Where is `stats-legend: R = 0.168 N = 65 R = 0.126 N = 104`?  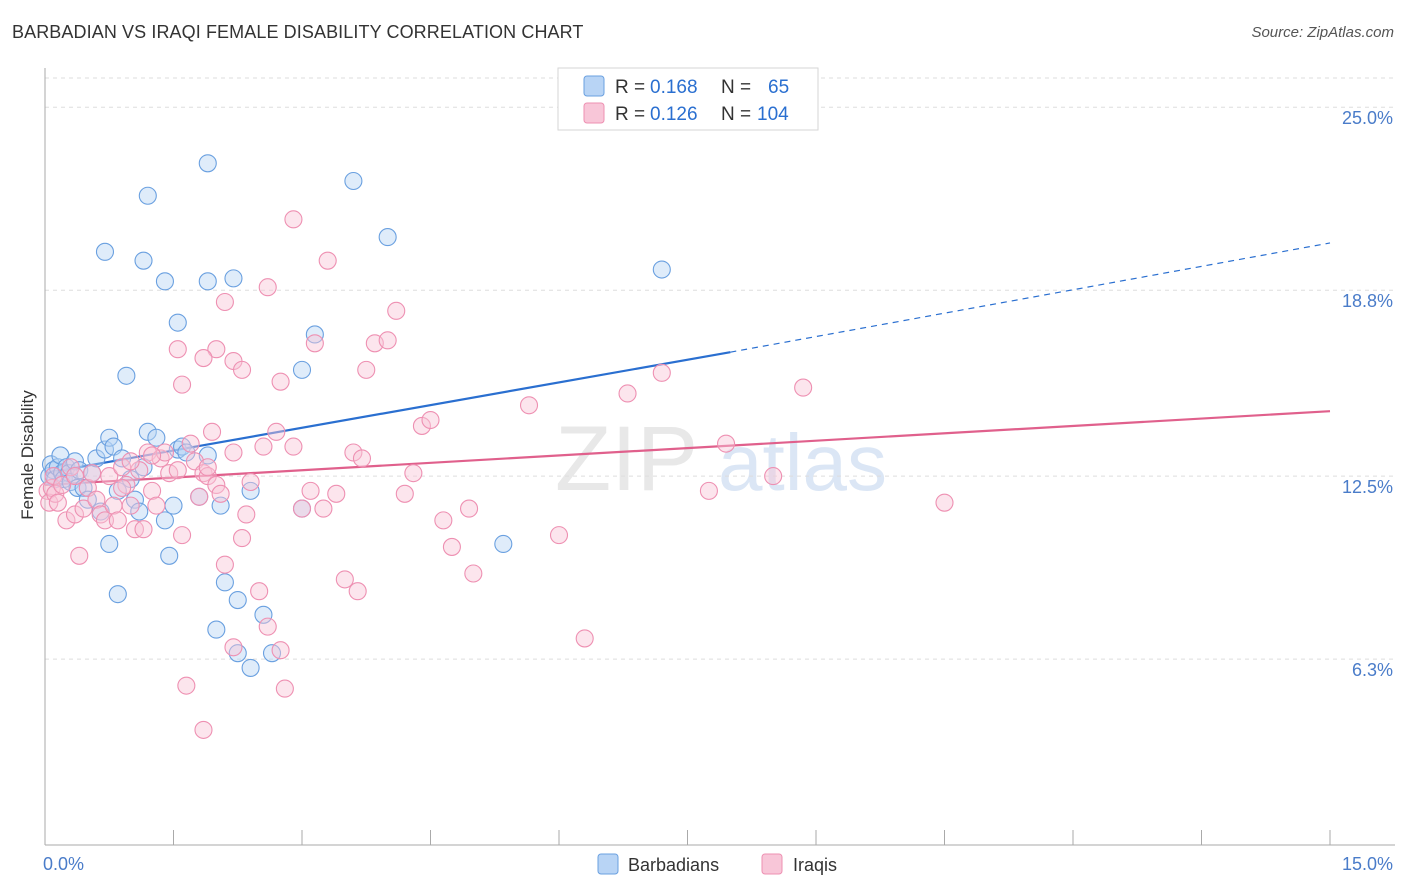 stats-legend: R = 0.168 N = 65 R = 0.126 N = 104 is located at coordinates (688, 99).